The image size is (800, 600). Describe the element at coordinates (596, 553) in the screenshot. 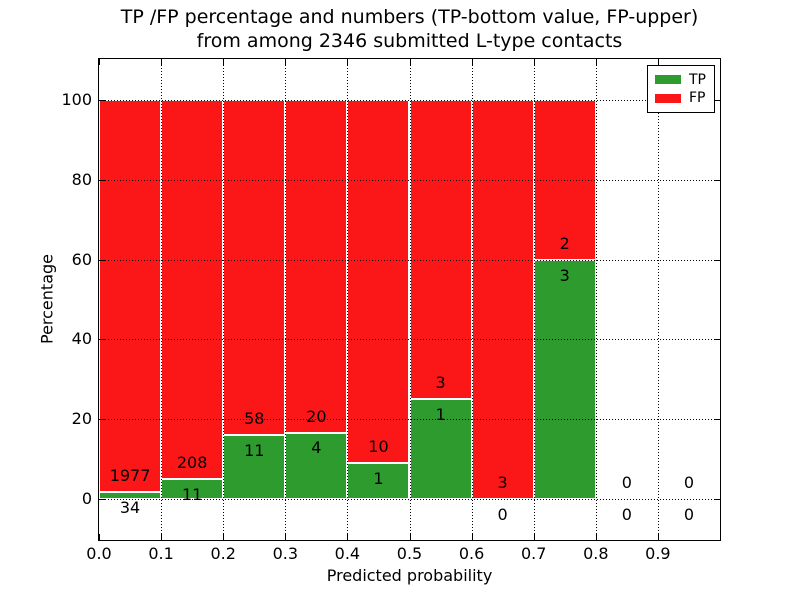

I see `x-tick-label: 0.8` at that location.